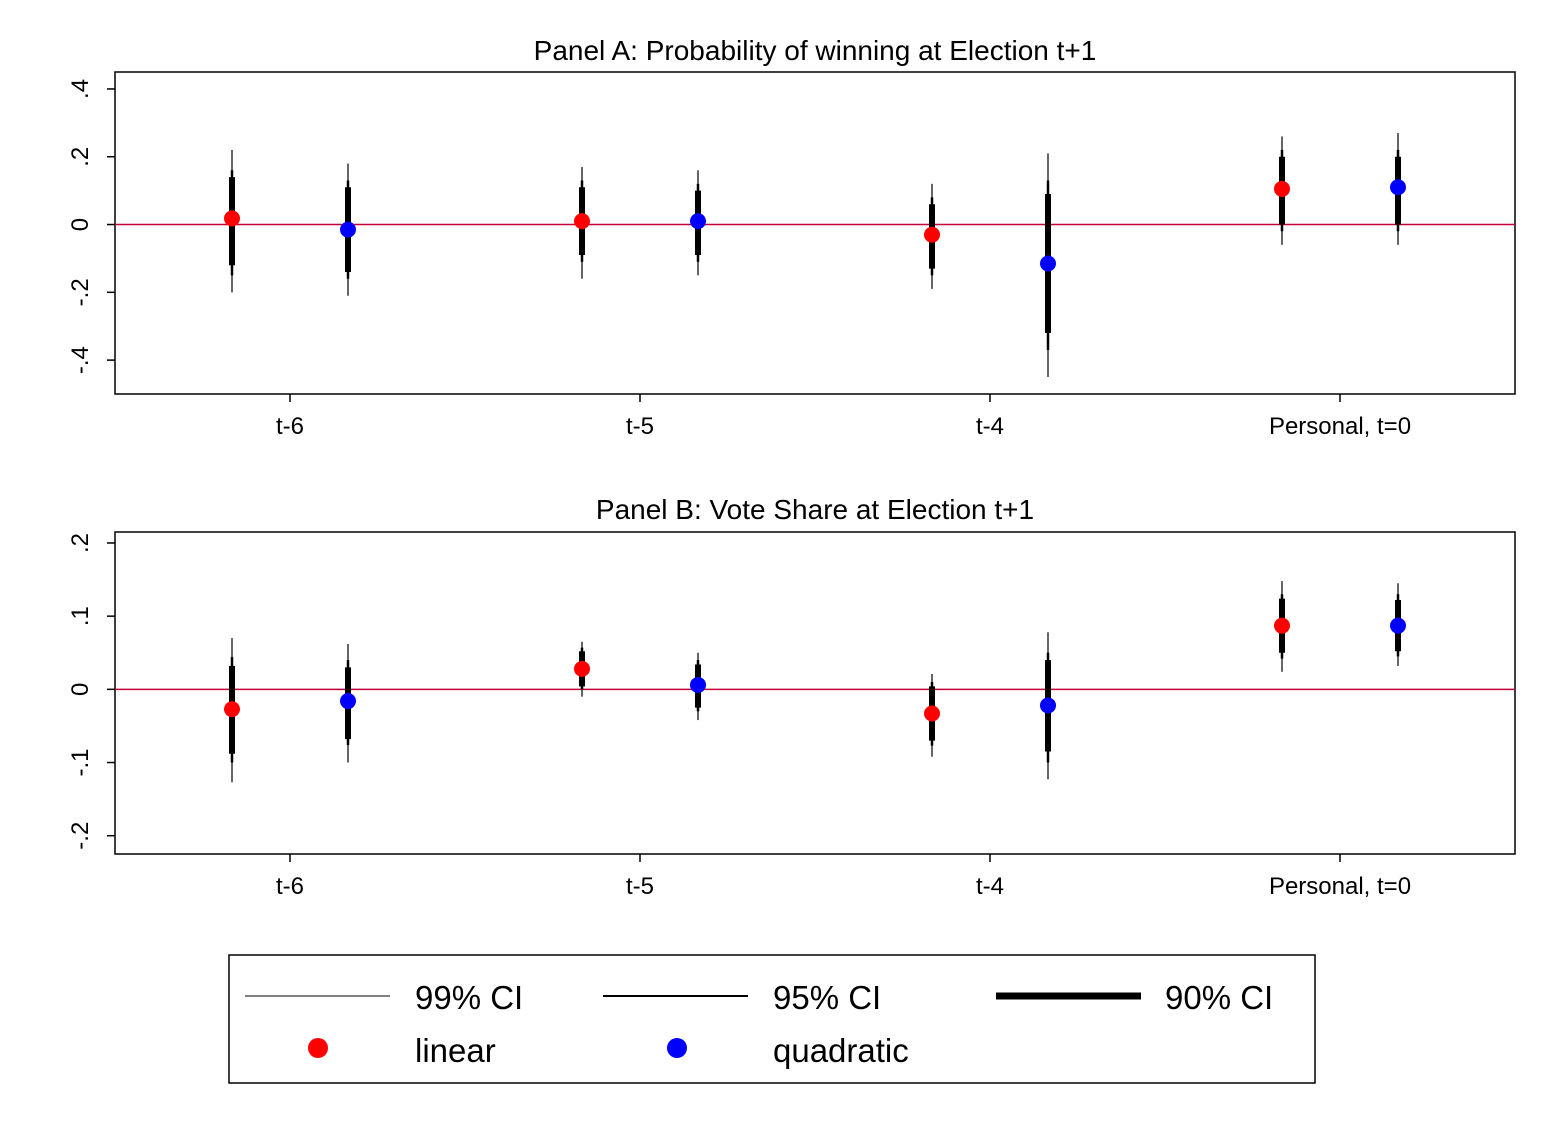  What do you see at coordinates (80, 689) in the screenshot?
I see `panel-b-ytick-label: 0` at bounding box center [80, 689].